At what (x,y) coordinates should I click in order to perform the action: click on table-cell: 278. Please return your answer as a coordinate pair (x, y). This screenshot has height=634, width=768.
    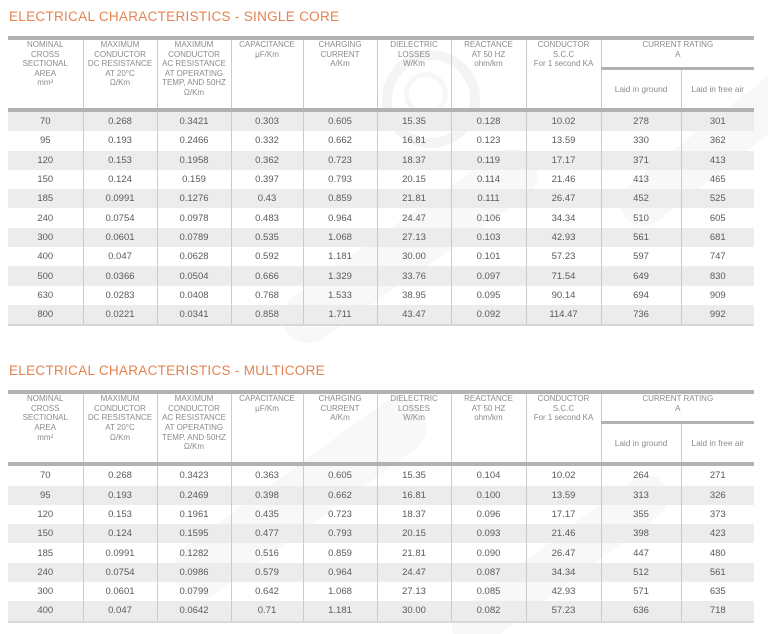
    Looking at the image, I should click on (640, 121).